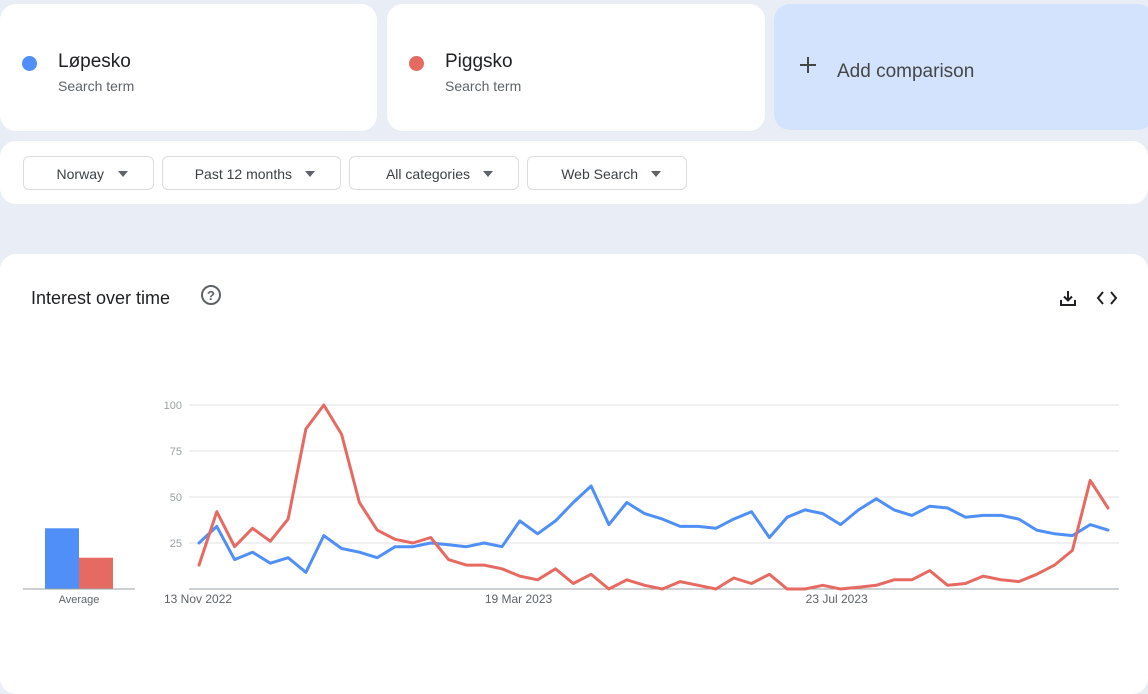 This screenshot has height=694, width=1148. Describe the element at coordinates (1068, 298) in the screenshot. I see `download-icon` at that location.